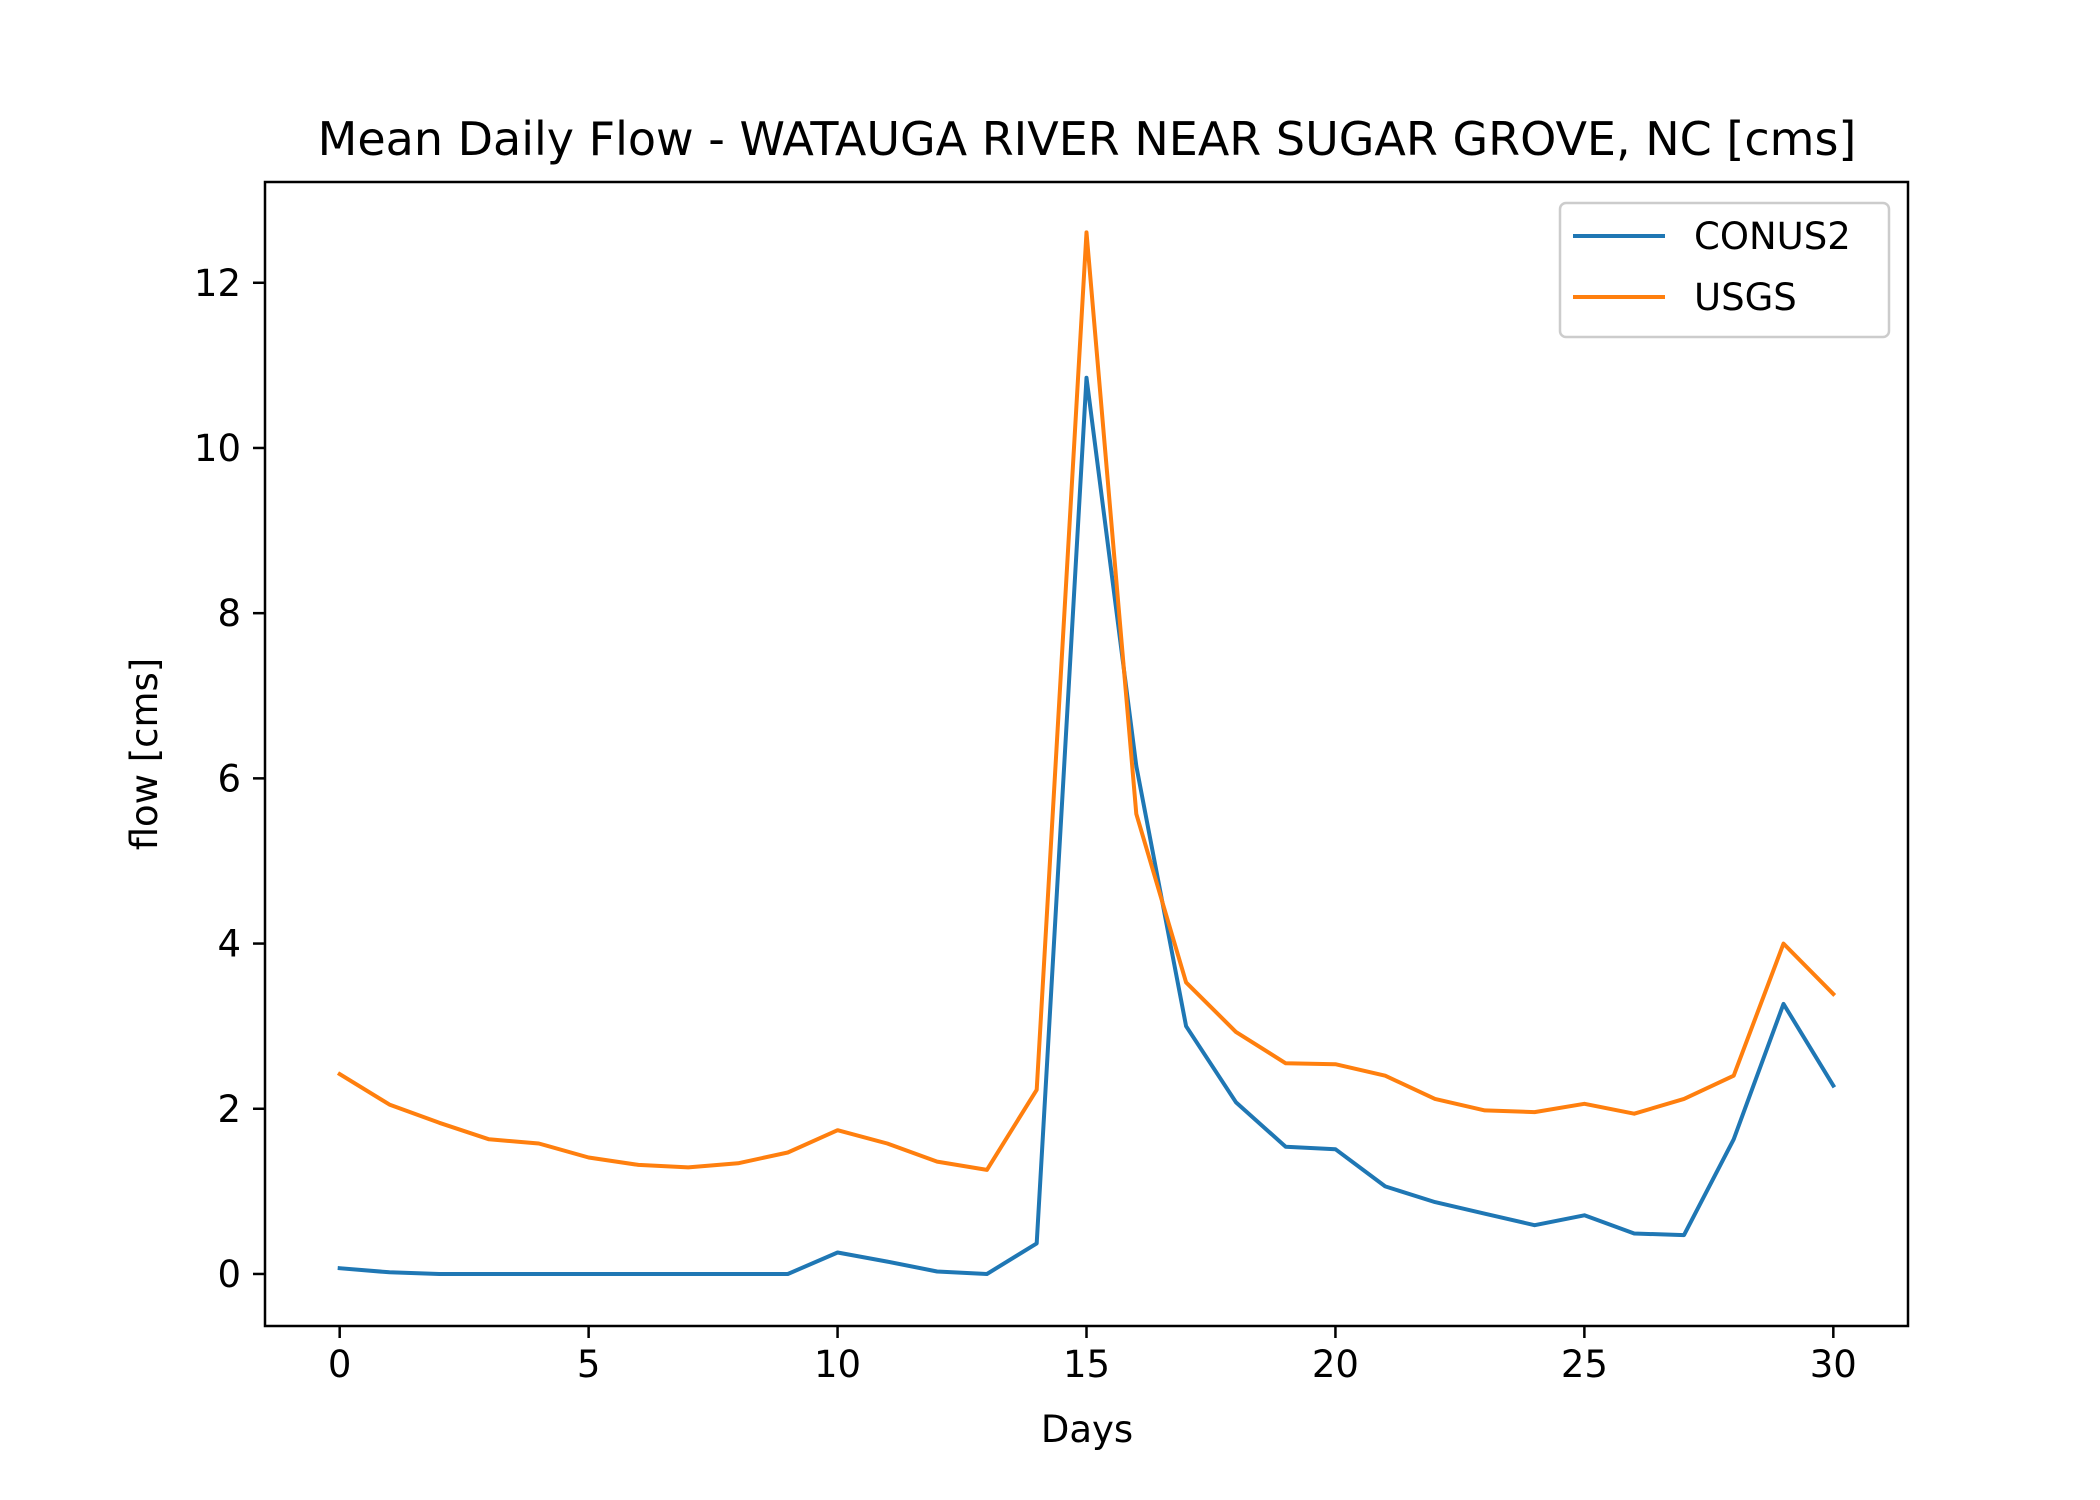 This screenshot has height=1500, width=2100. I want to click on y-tick-label: 4, so click(229, 944).